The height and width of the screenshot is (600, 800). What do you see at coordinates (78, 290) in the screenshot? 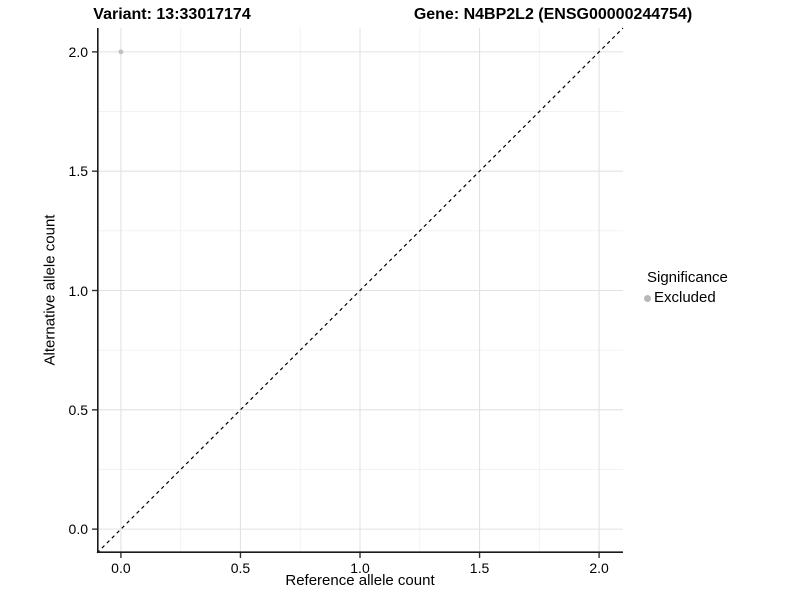
I see `y-tick-label: 1.0` at bounding box center [78, 290].